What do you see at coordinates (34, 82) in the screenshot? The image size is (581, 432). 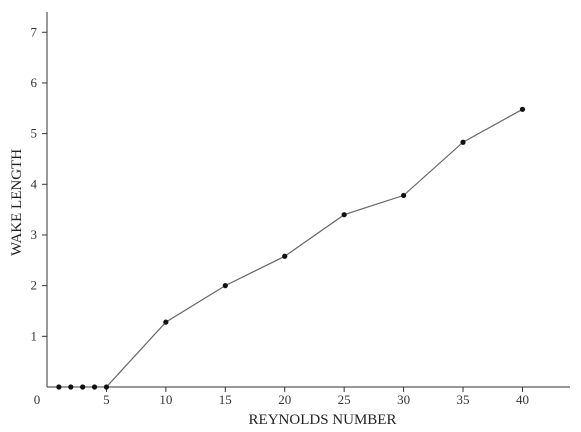 I see `y-tick-label: 6` at bounding box center [34, 82].